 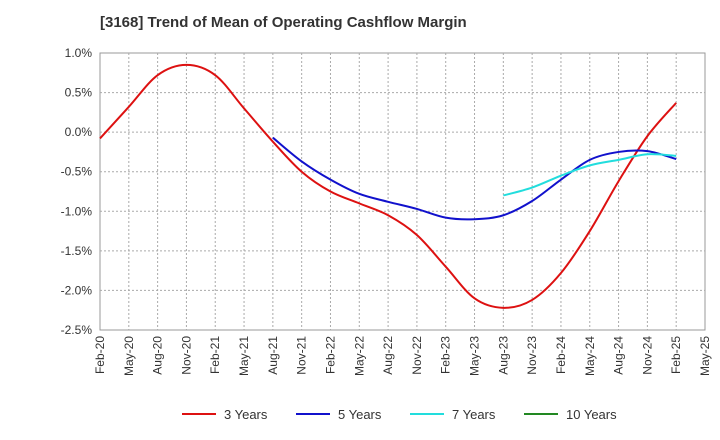 I want to click on x-tick-label: Feb-24, so click(x=561, y=355).